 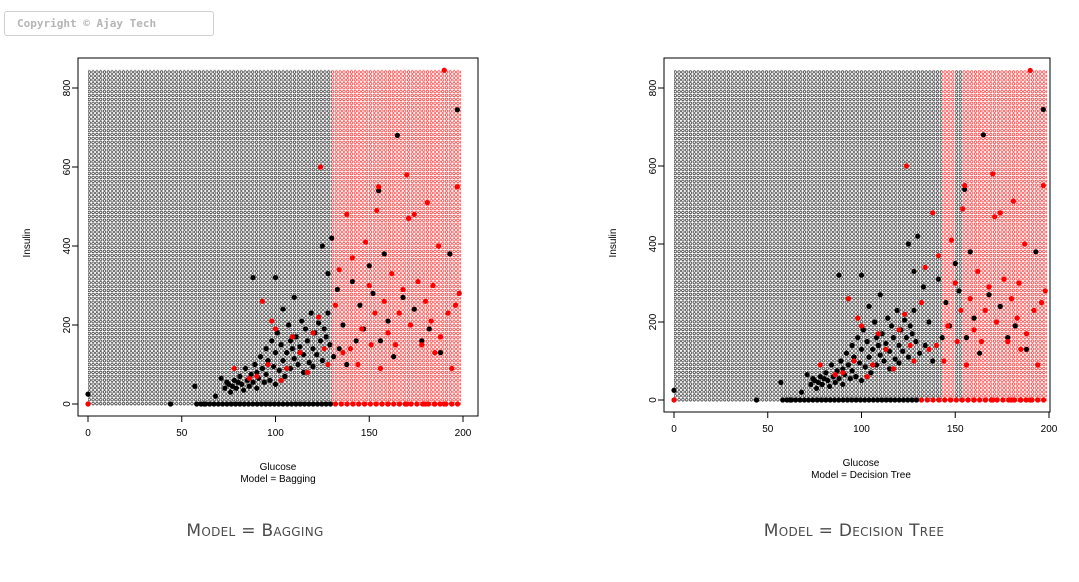 What do you see at coordinates (67, 87) in the screenshot?
I see `y-tick-label: 800` at bounding box center [67, 87].